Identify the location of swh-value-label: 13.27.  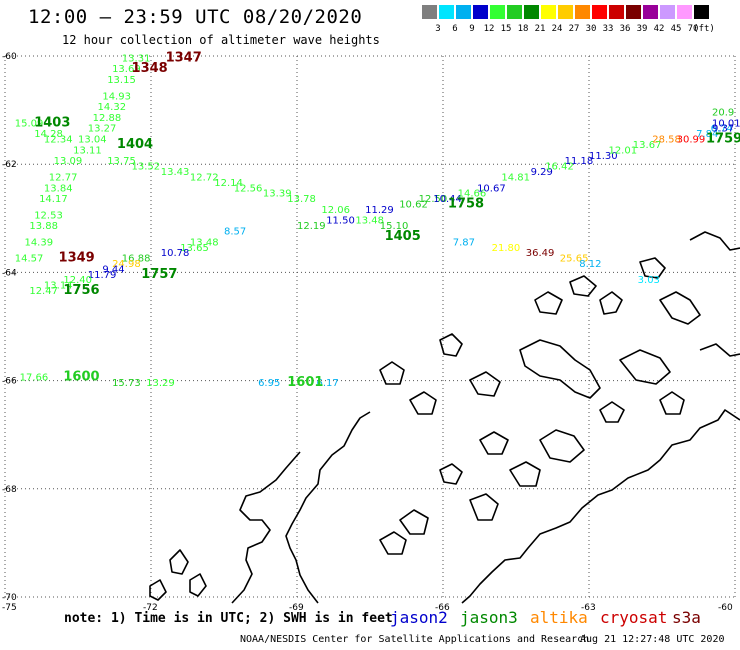
(102, 129).